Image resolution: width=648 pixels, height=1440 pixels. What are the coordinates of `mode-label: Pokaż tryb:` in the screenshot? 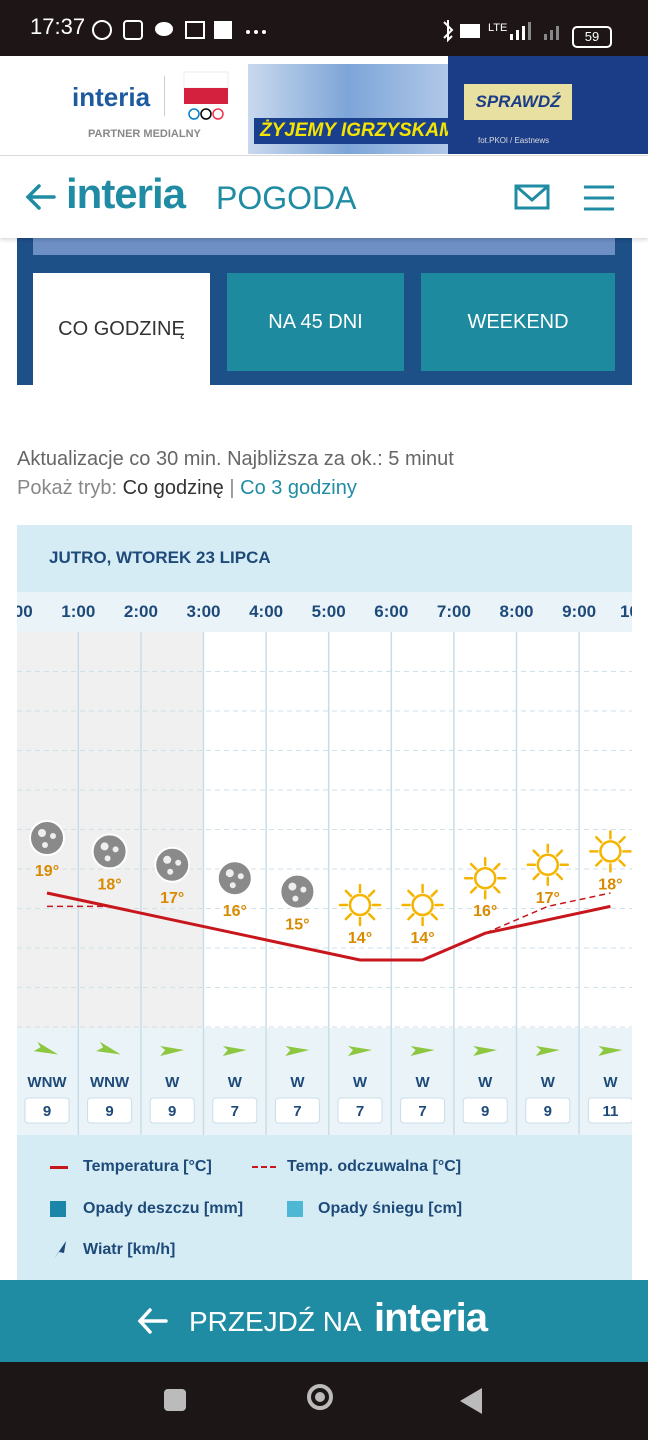 It's located at (67, 488).